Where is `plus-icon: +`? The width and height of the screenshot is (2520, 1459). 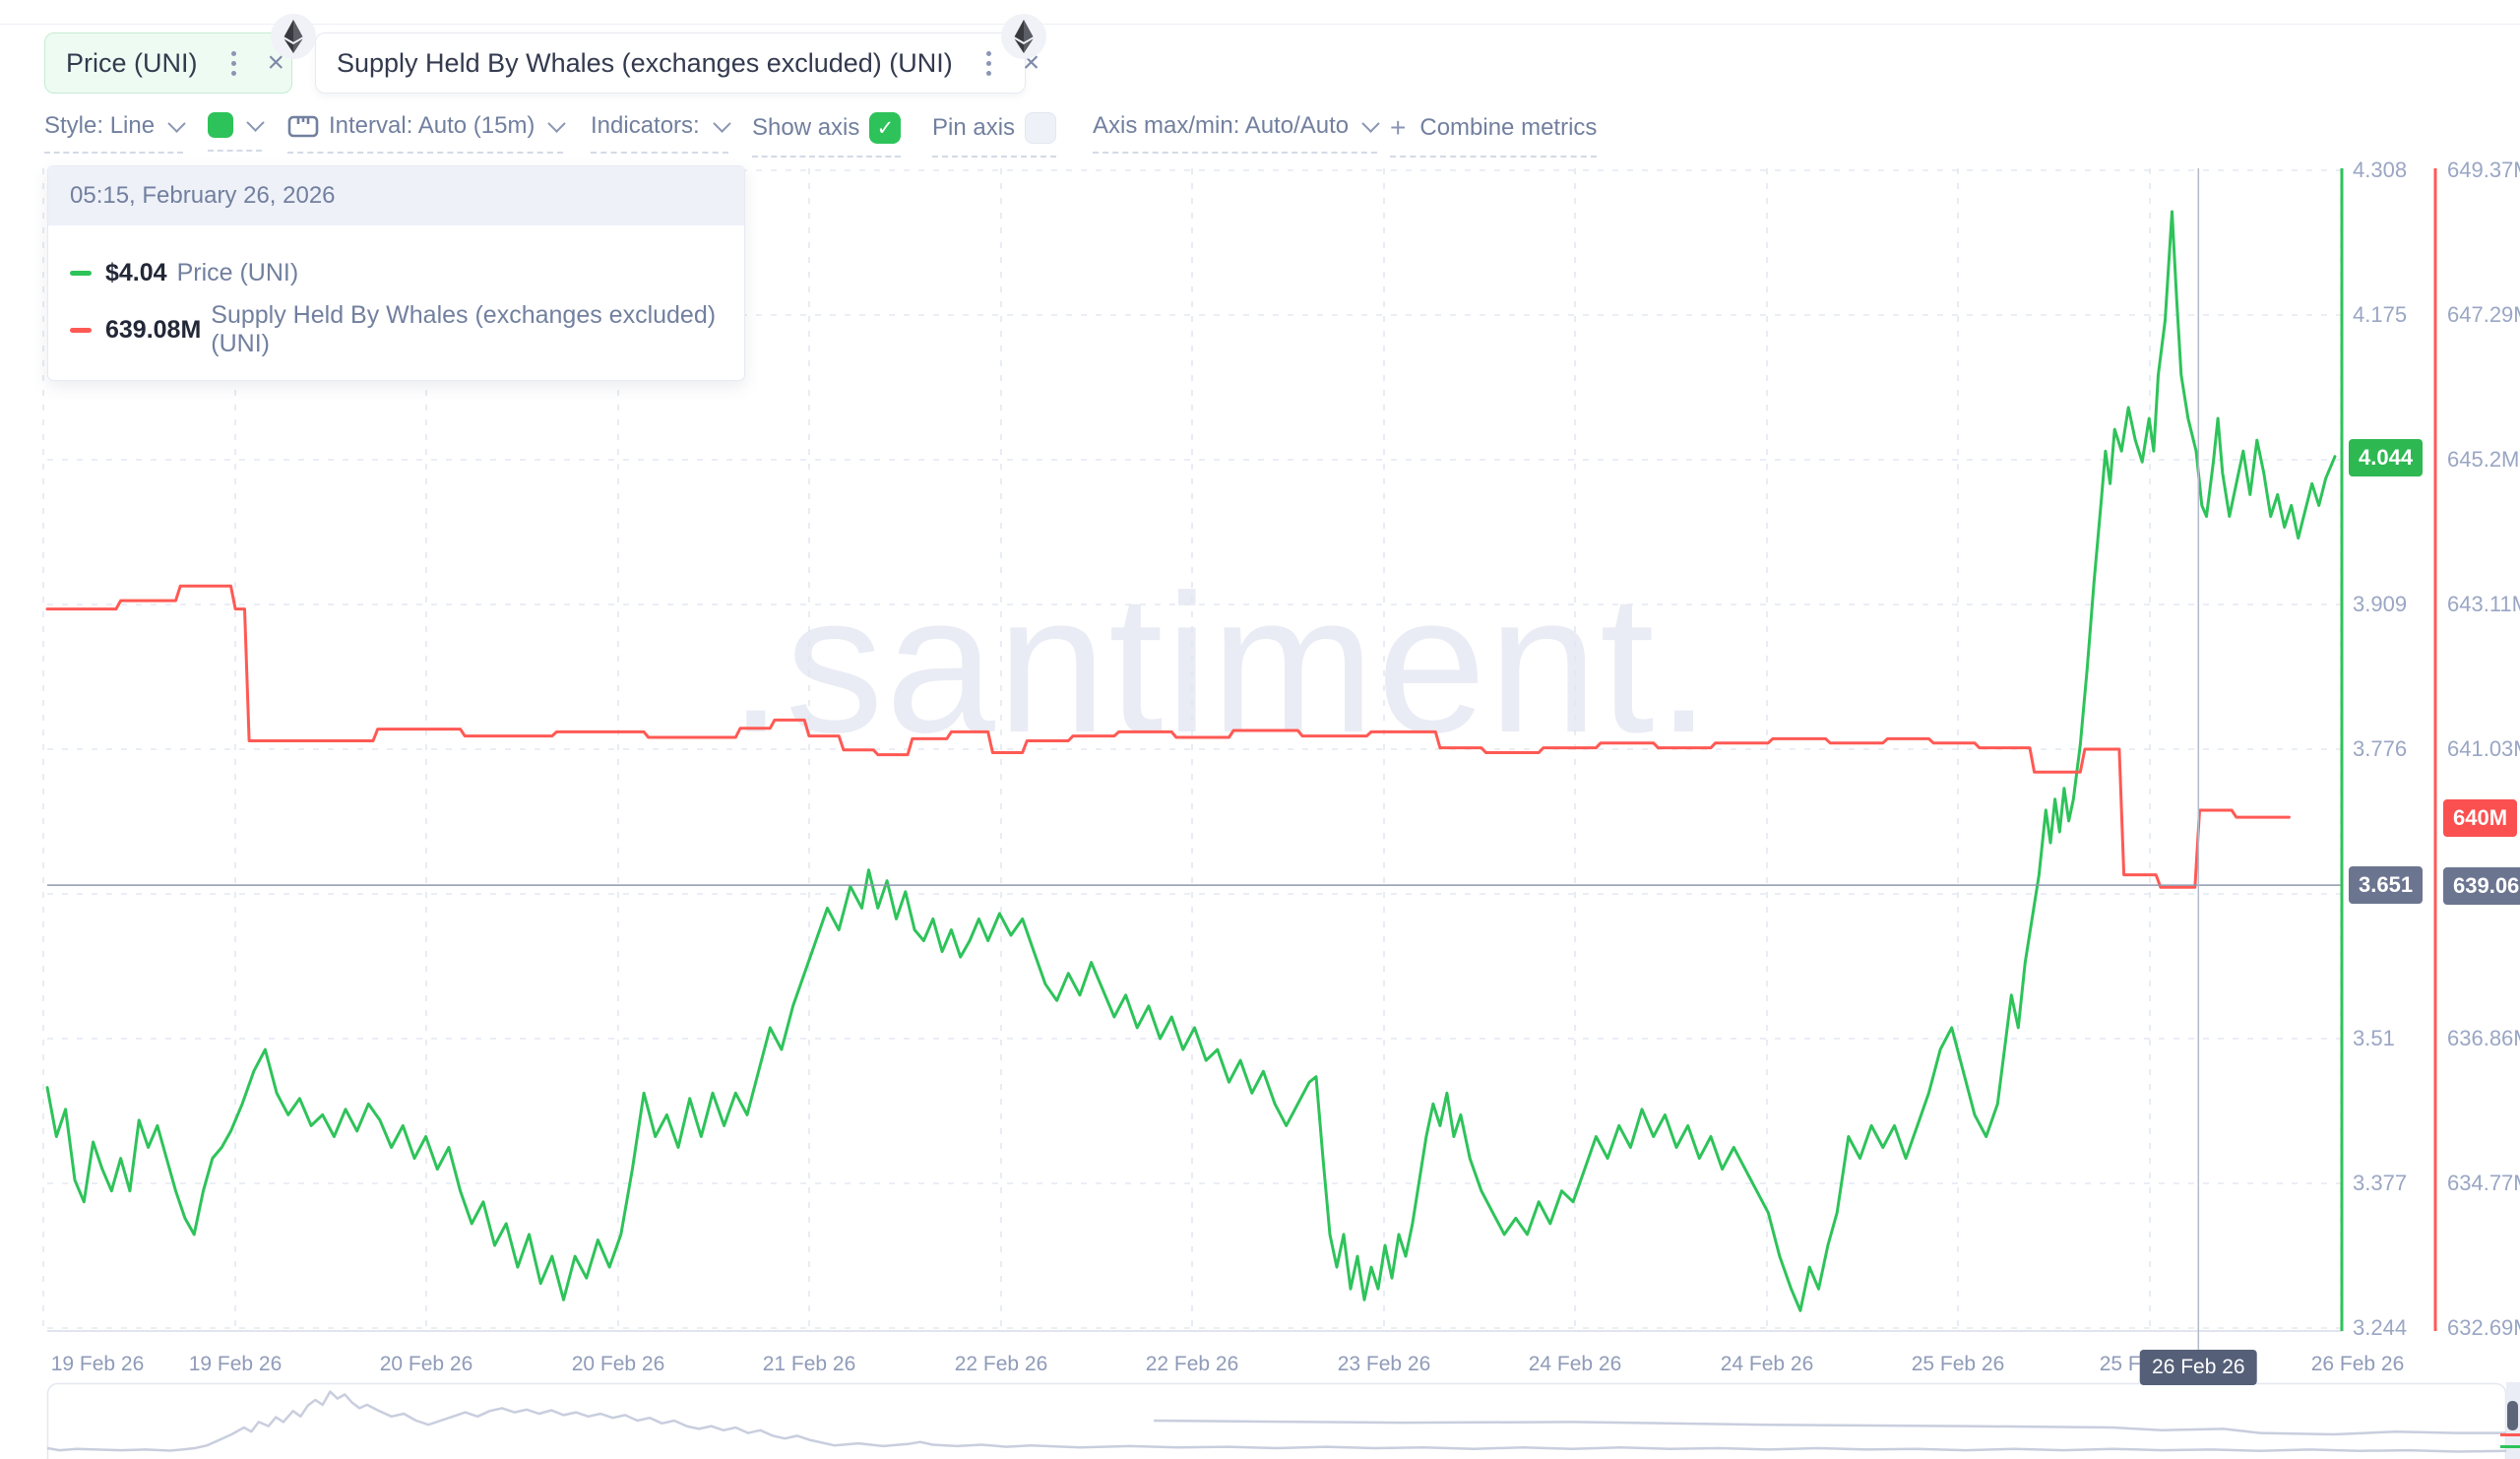
plus-icon: + is located at coordinates (1398, 127).